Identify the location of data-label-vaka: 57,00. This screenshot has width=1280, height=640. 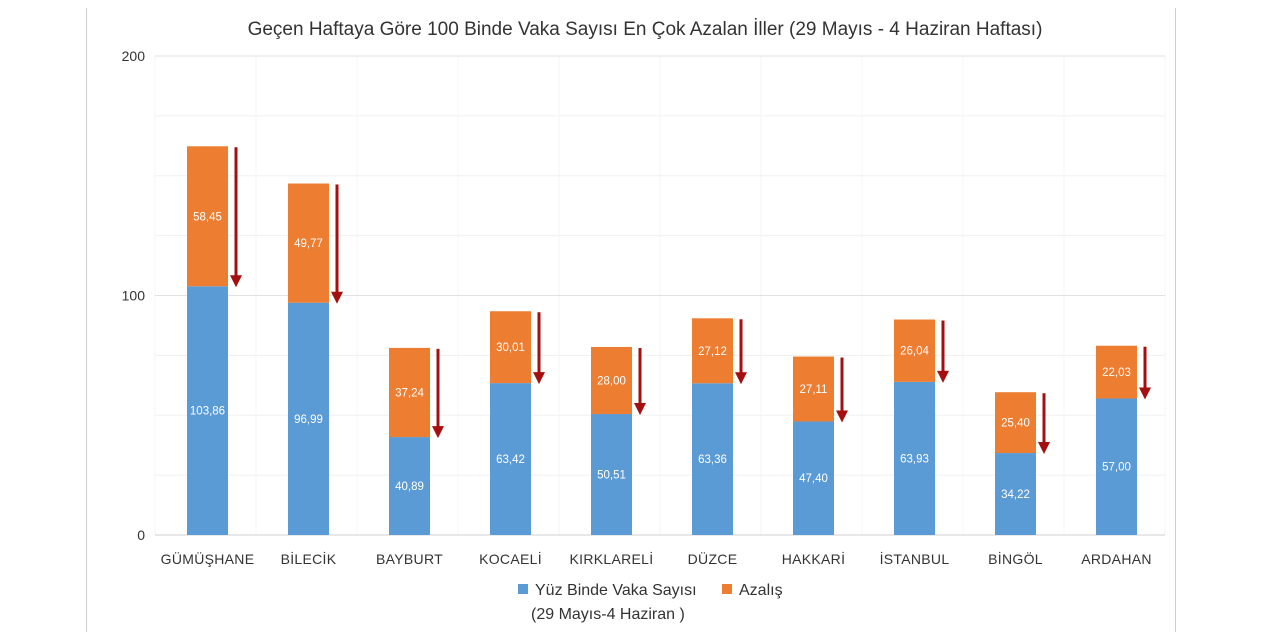
(1116, 468).